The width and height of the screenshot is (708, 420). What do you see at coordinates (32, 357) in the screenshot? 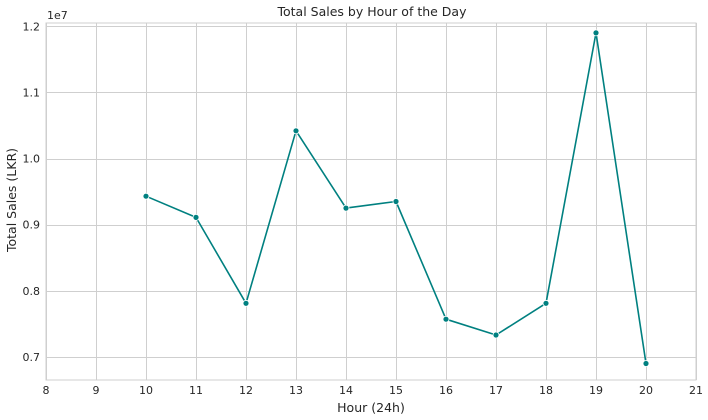
I see `y-tick-label: 0.7` at bounding box center [32, 357].